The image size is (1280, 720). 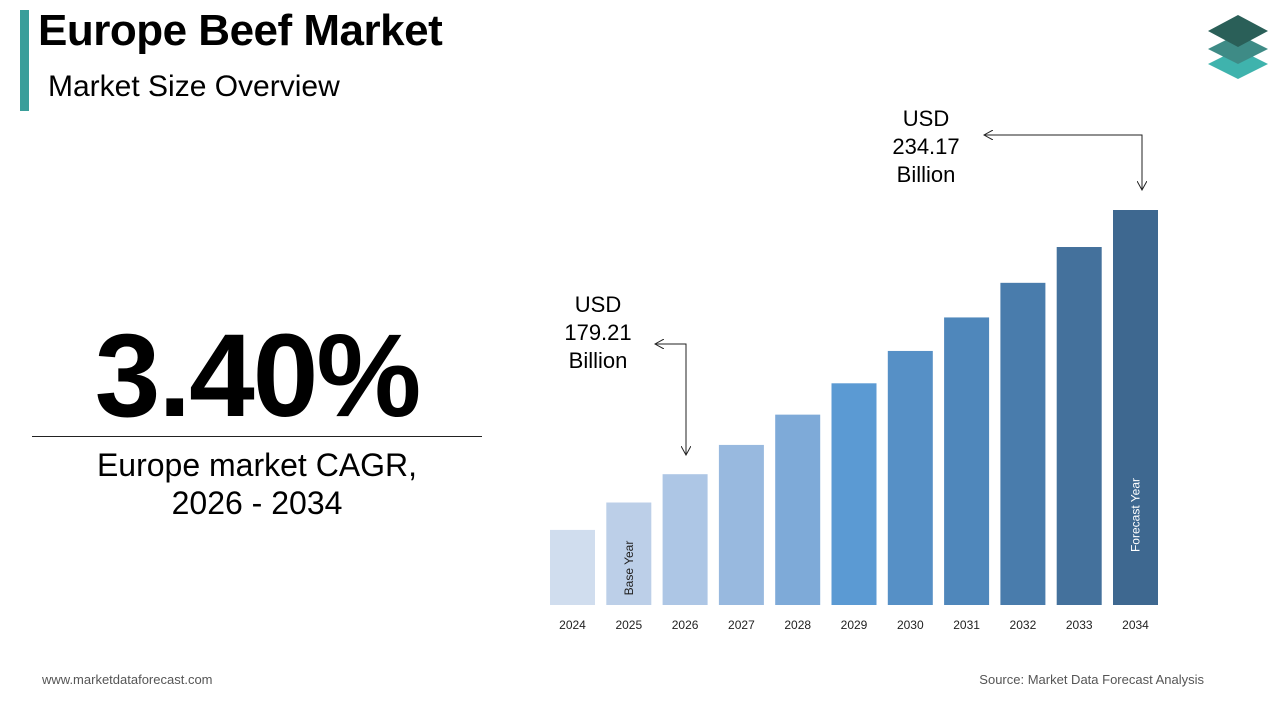 I want to click on annotation-value: 179.21, so click(x=598, y=332).